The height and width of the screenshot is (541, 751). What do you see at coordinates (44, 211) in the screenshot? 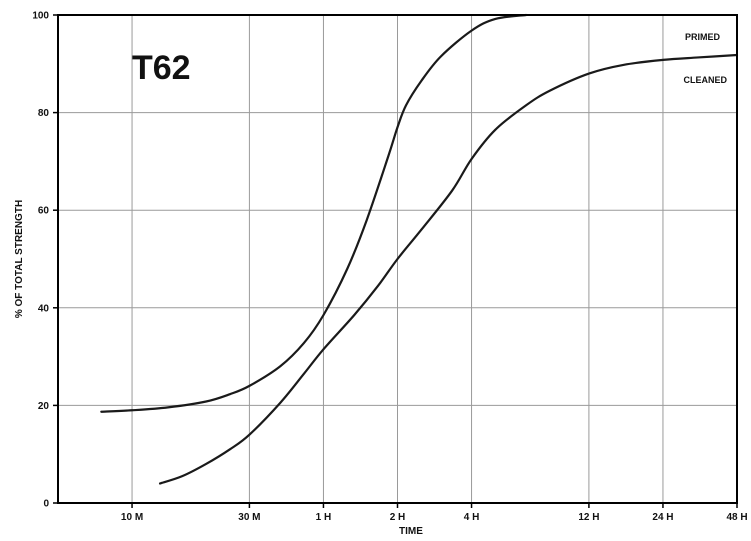
I see `y-tick-label: 60` at bounding box center [44, 211].